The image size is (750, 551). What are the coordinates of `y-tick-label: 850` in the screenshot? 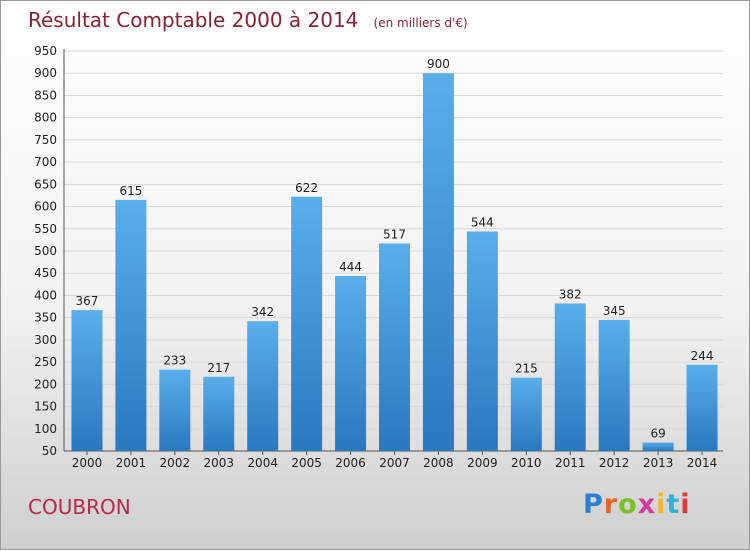 It's located at (45, 95).